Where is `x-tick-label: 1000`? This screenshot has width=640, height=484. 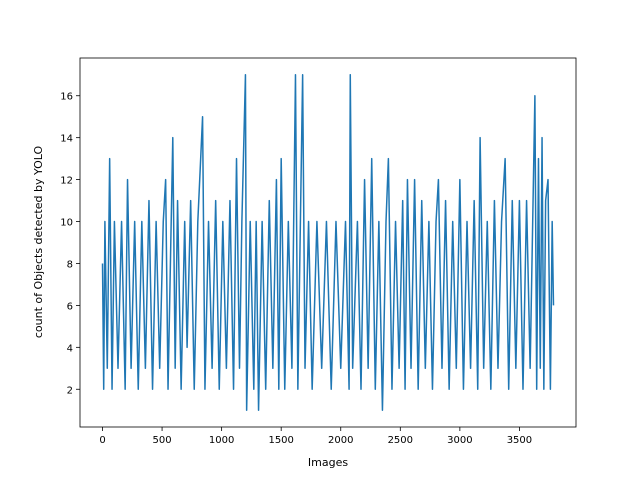
x-tick-label: 1000 is located at coordinates (221, 440).